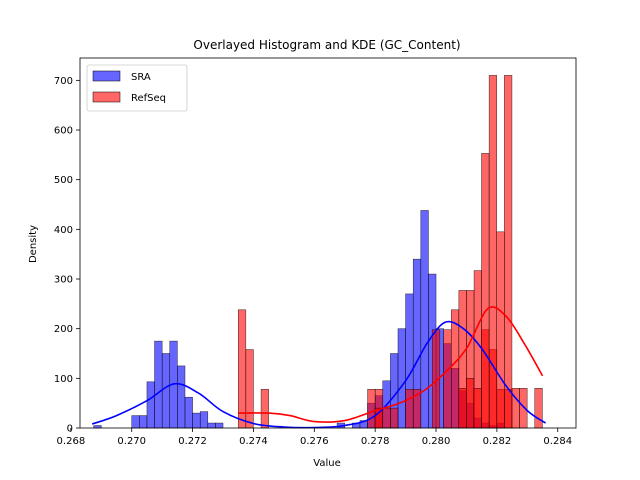 Image resolution: width=640 pixels, height=480 pixels. What do you see at coordinates (63, 230) in the screenshot?
I see `y-tick-label: 400` at bounding box center [63, 230].